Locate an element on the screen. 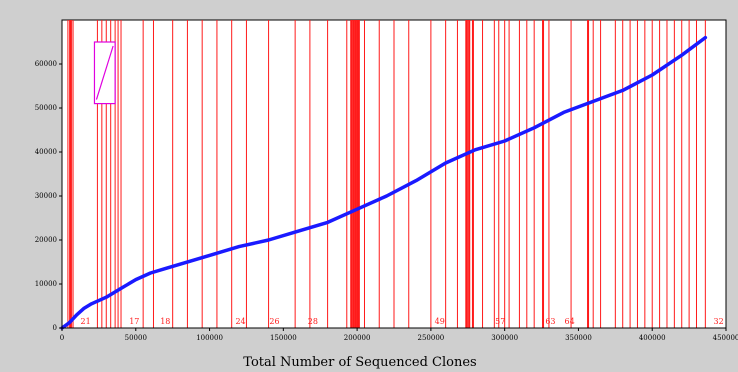 This screenshot has height=372, width=738. inset-box is located at coordinates (104, 73).